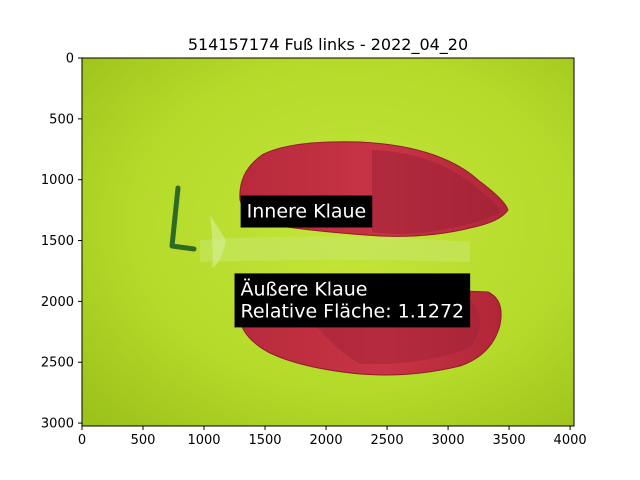 This screenshot has width=640, height=480. What do you see at coordinates (436, 192) in the screenshot?
I see `inner-claw-dark` at bounding box center [436, 192].